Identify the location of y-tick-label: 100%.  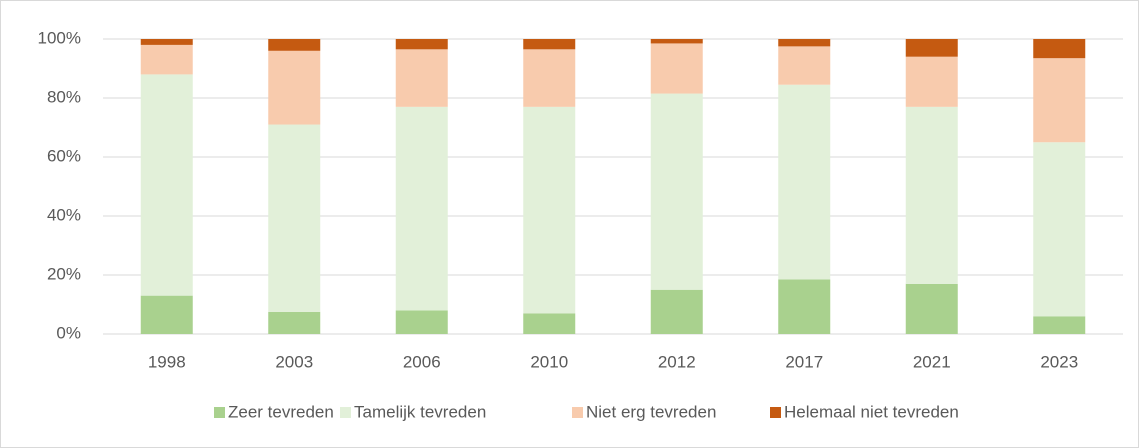
(59, 37).